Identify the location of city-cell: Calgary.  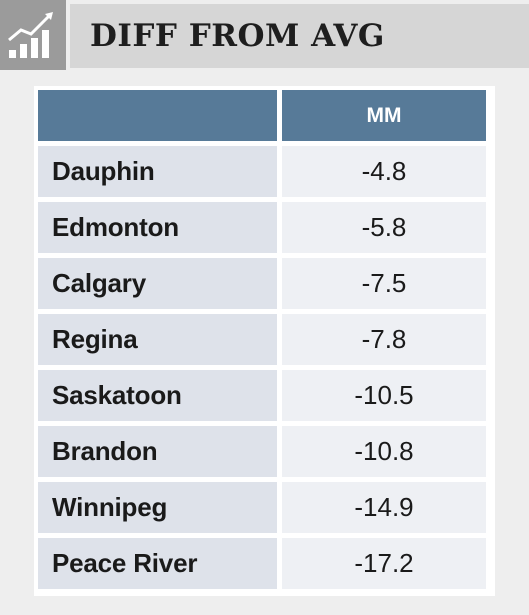
(157, 283).